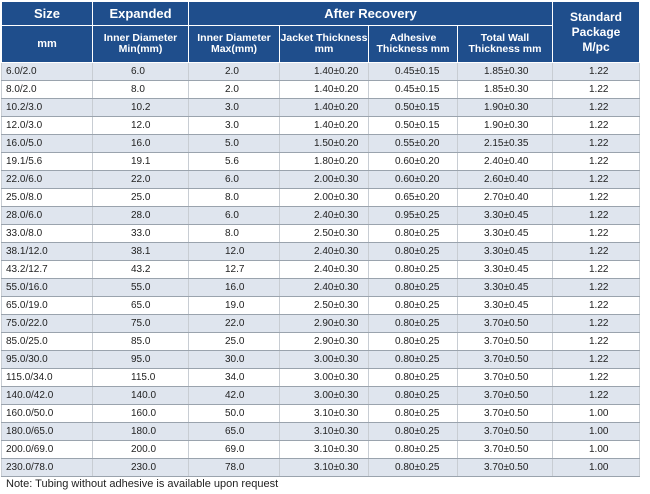  I want to click on cell-jacket: 1.40±0.20, so click(324, 71).